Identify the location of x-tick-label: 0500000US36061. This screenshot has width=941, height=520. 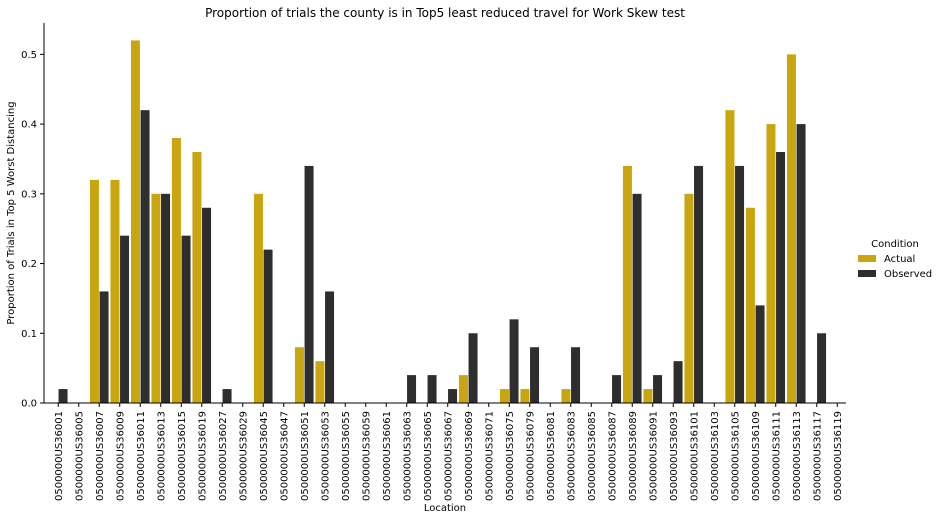
(387, 456).